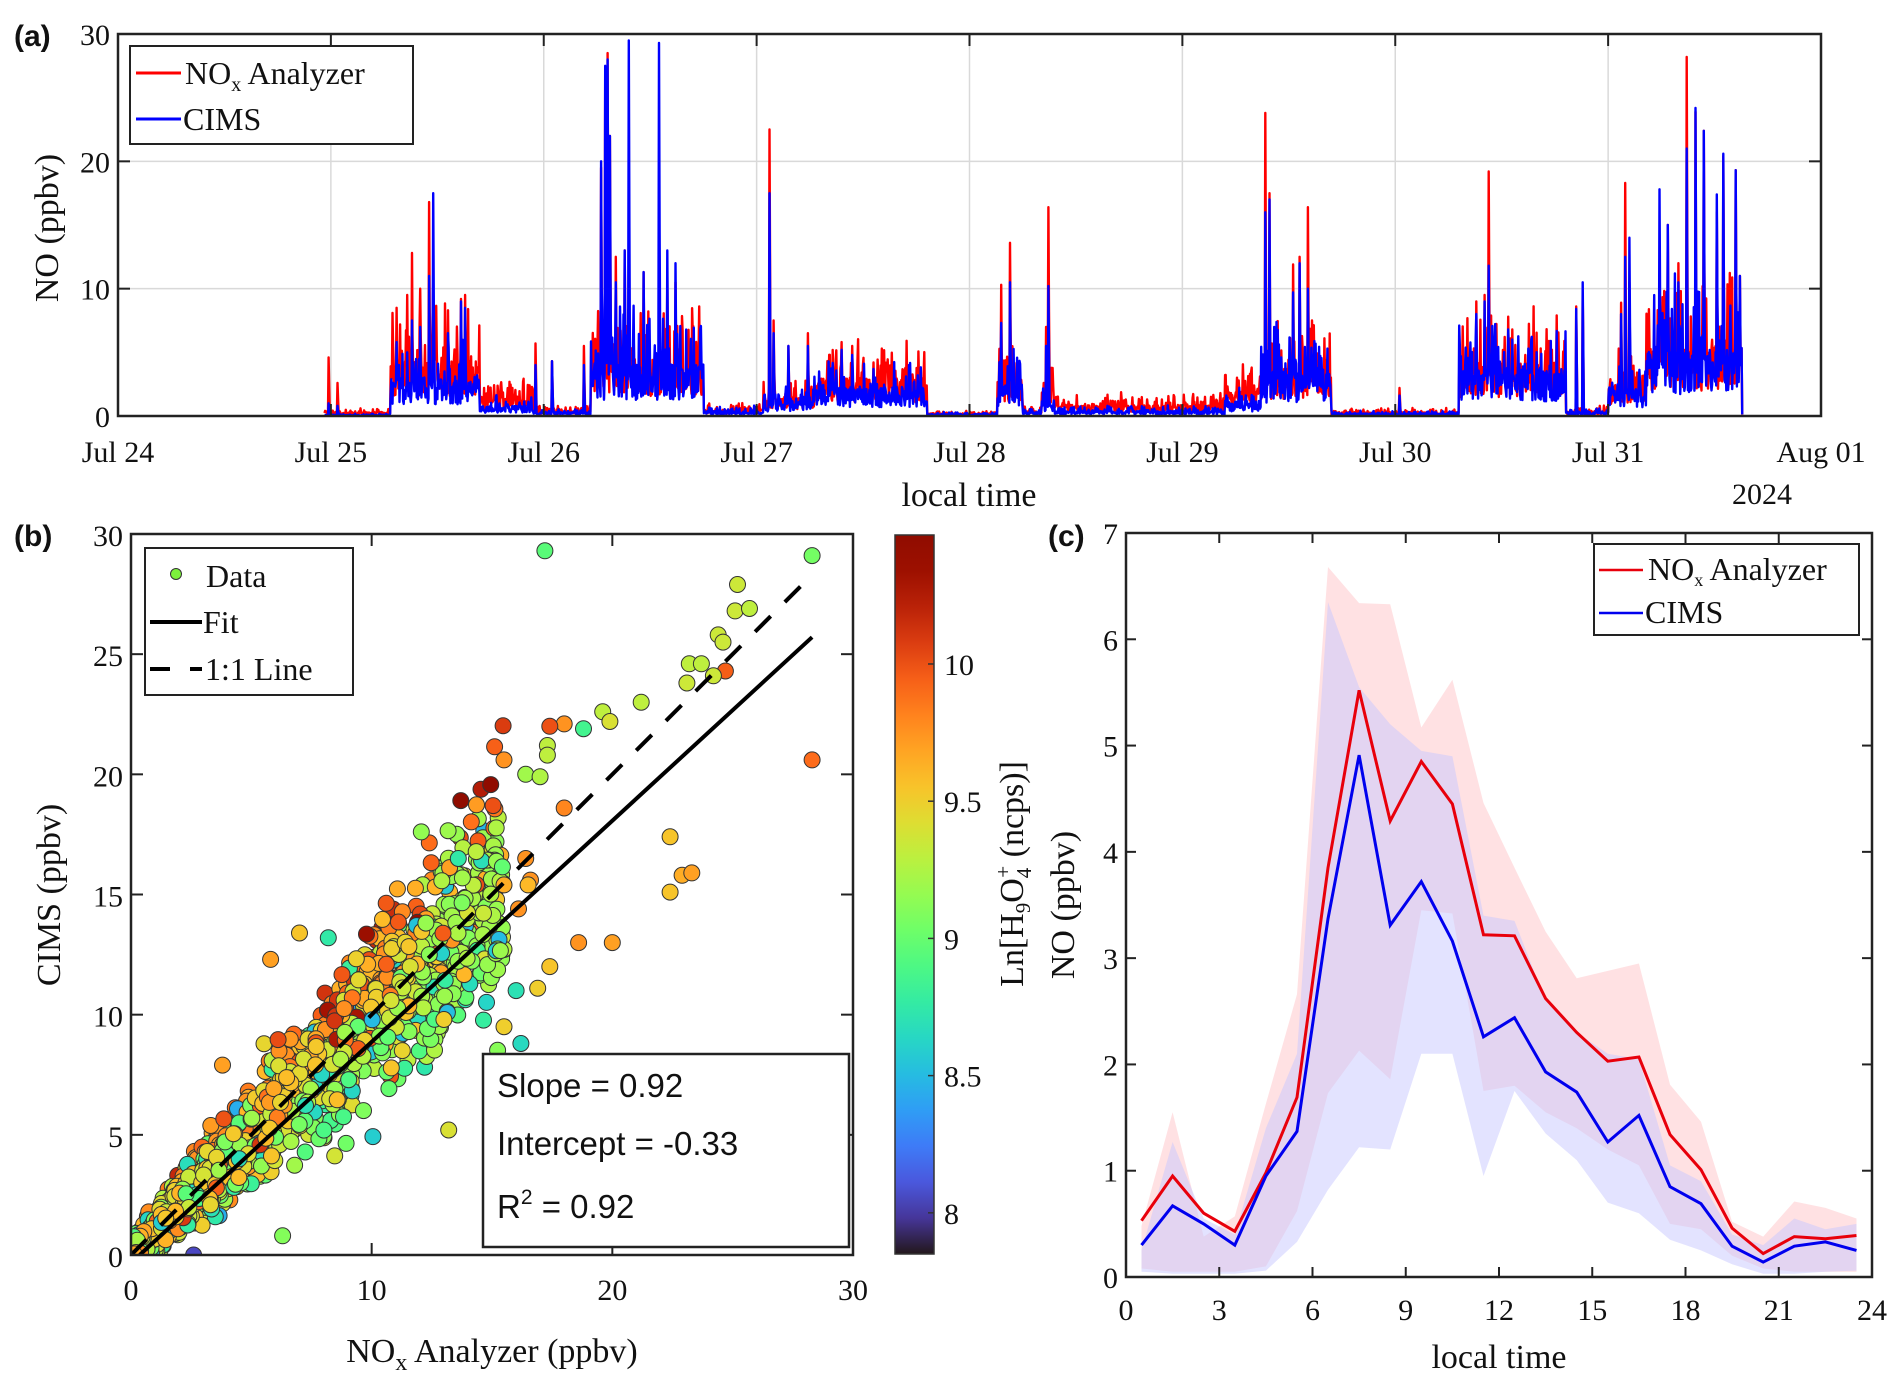 The image size is (1892, 1390). Describe the element at coordinates (331, 452) in the screenshot. I see `x-tick-label: Jul 25` at that location.